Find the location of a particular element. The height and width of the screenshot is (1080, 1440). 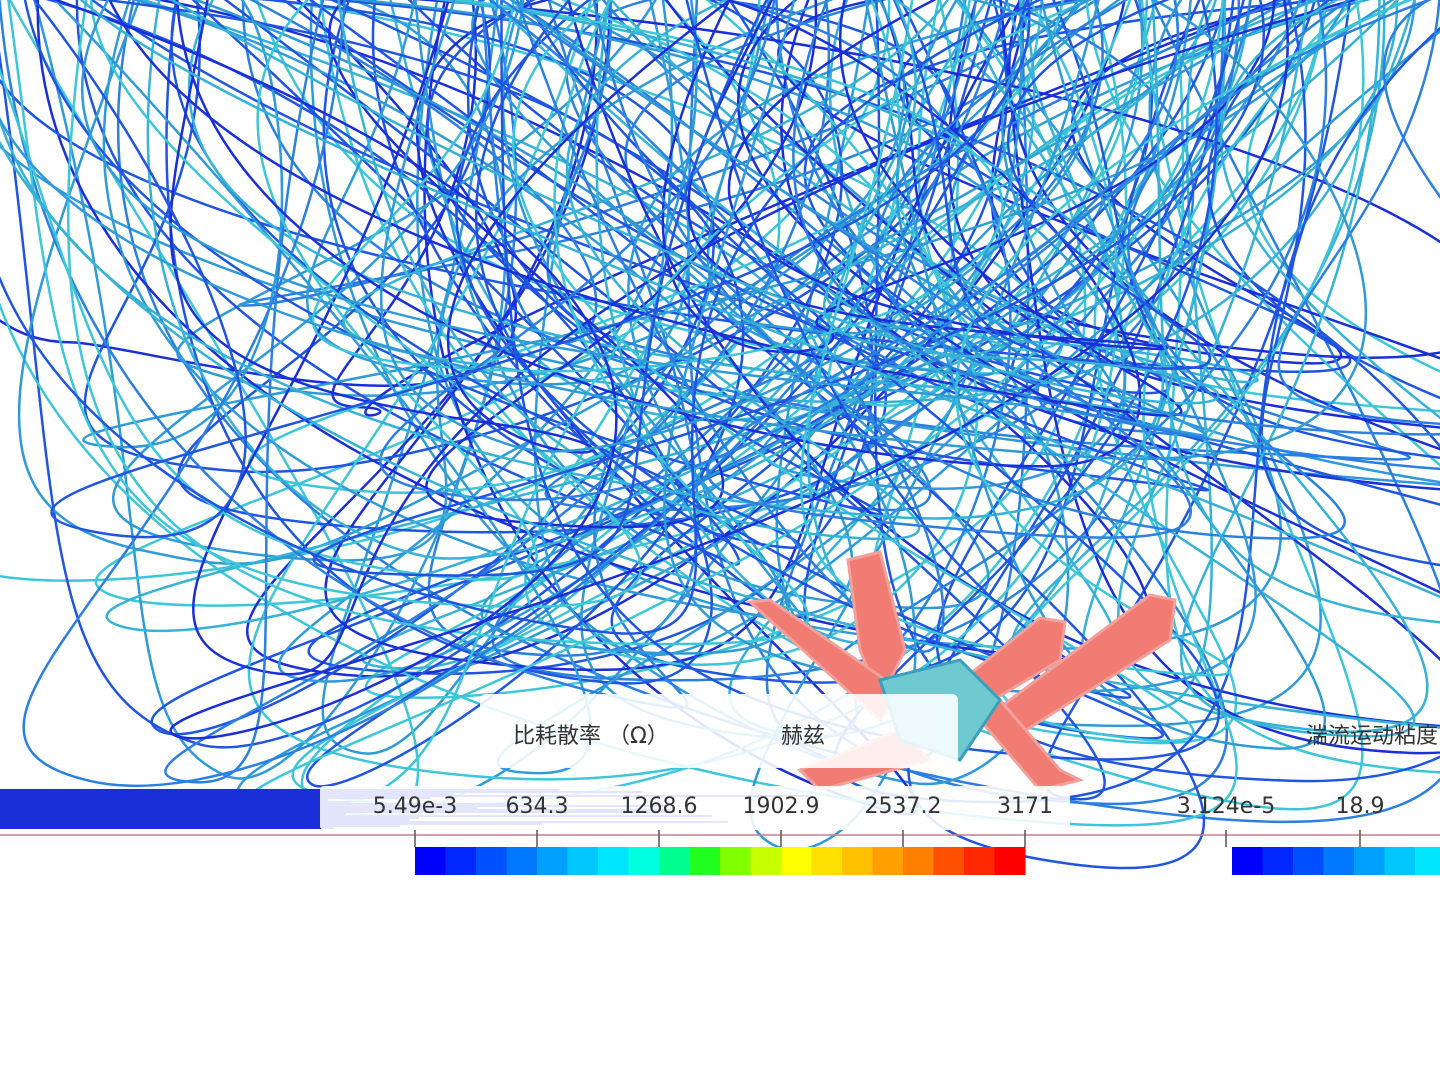

colorbar-right is located at coordinates (1332, 852).